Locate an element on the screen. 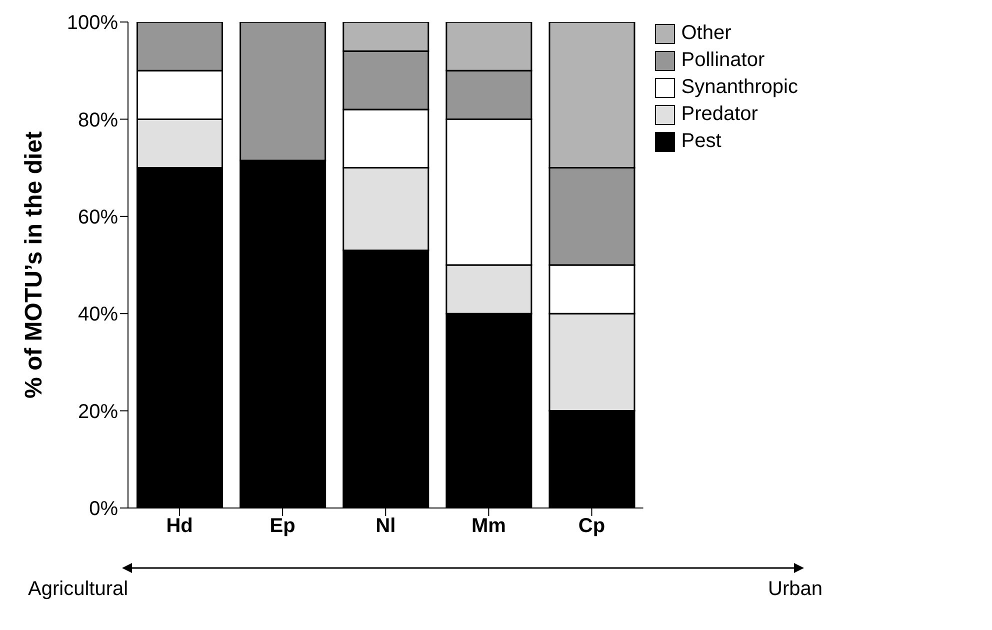 The width and height of the screenshot is (992, 630). legend-label: Pollinator is located at coordinates (723, 60).